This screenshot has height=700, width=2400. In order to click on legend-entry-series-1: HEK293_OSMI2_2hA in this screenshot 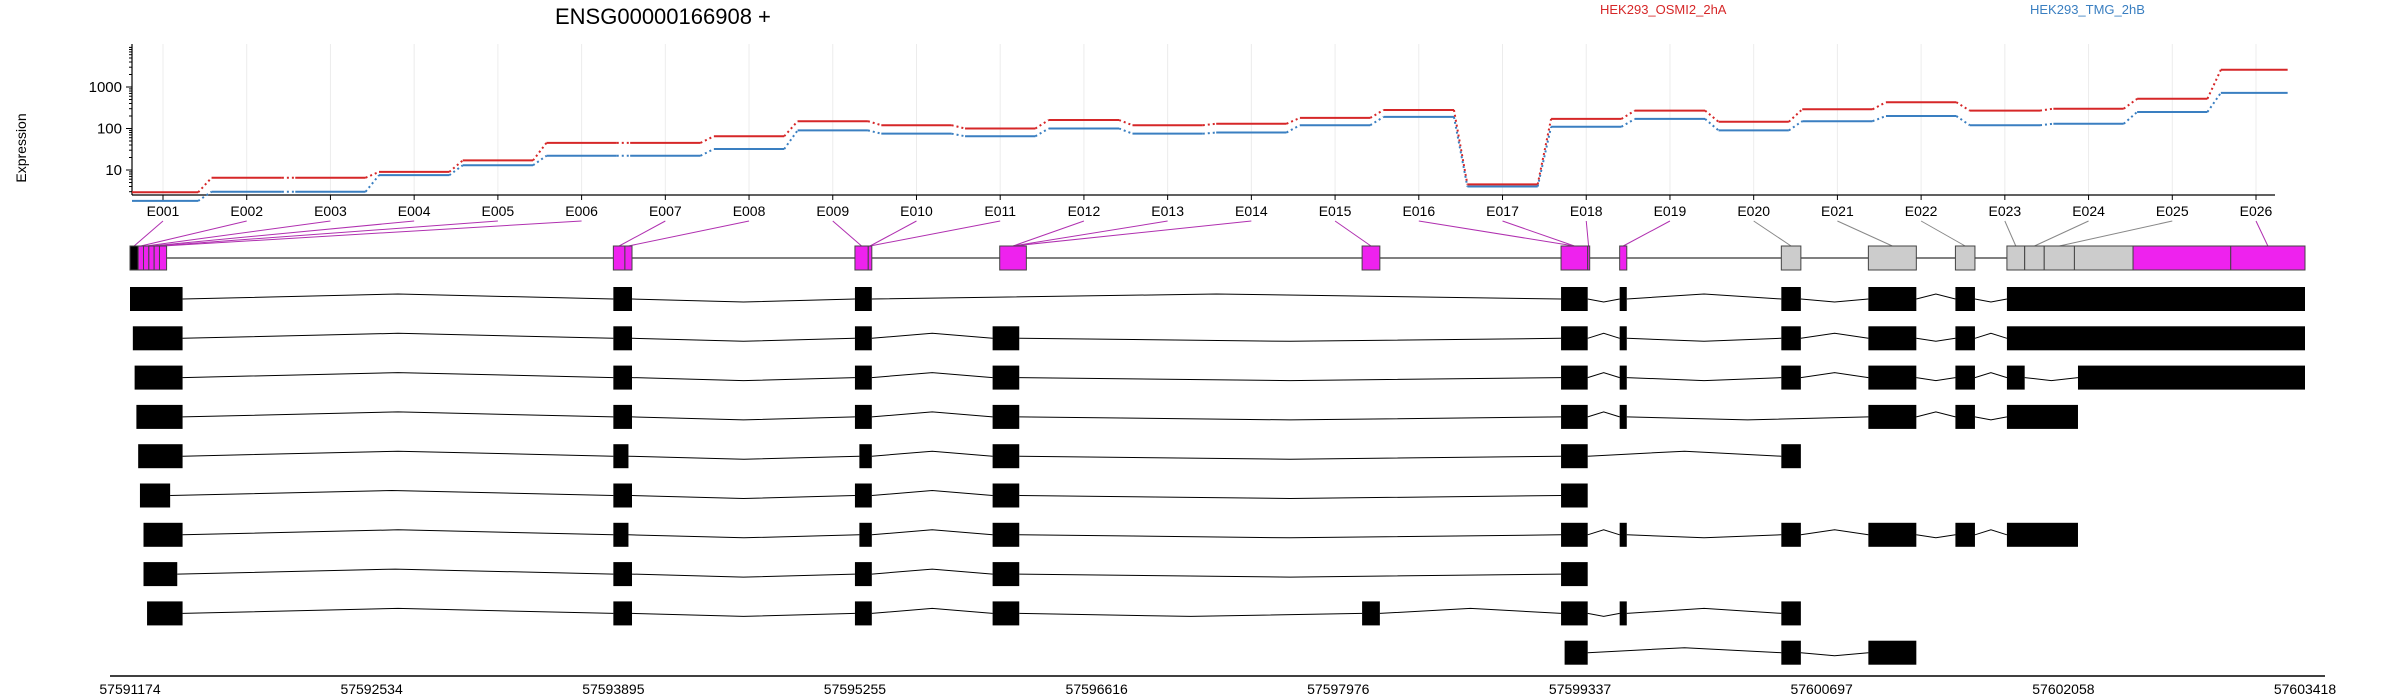, I will do `click(1663, 9)`.